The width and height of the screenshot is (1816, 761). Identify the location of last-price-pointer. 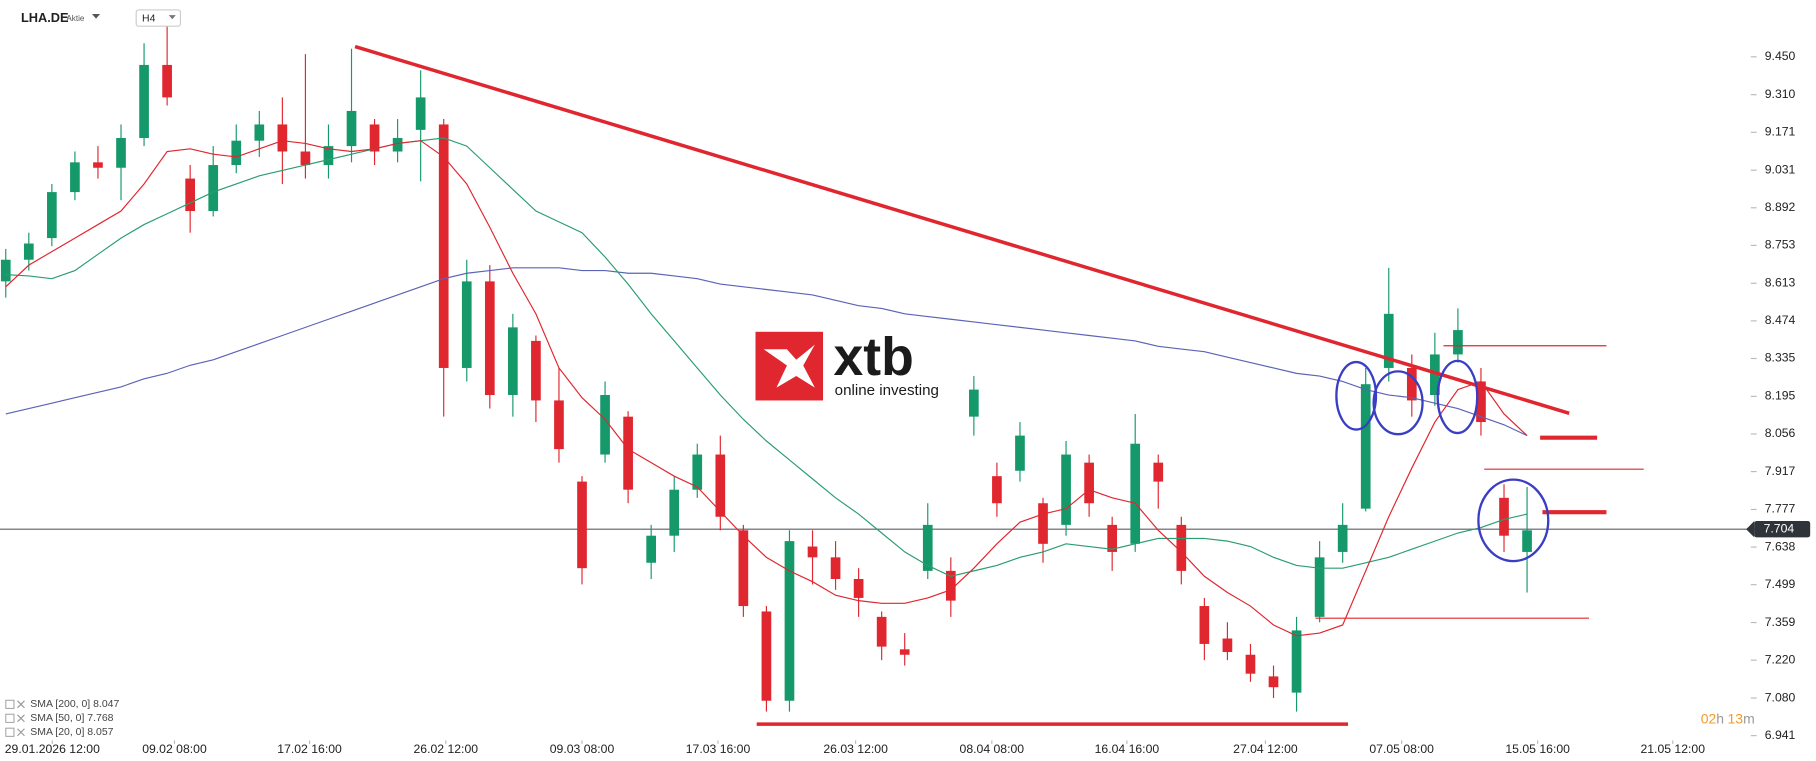
(1750, 529).